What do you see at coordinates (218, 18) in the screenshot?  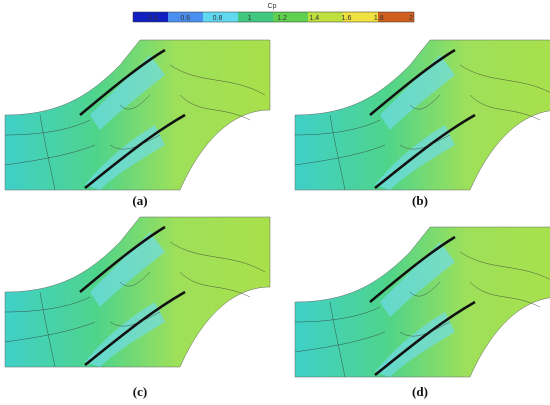 I see `colorbar-label: 0.8` at bounding box center [218, 18].